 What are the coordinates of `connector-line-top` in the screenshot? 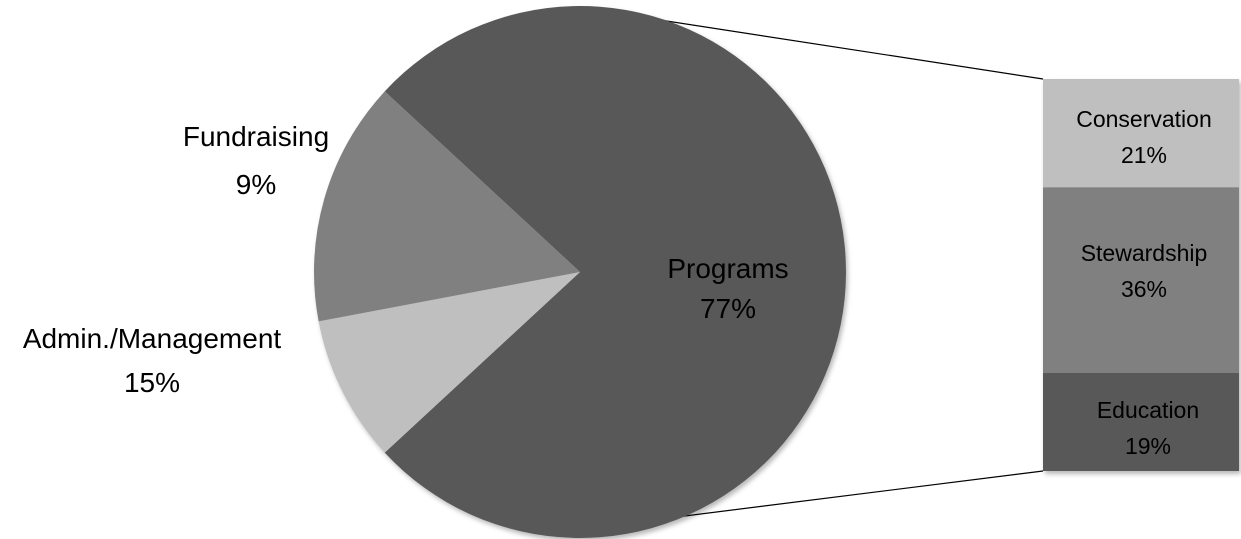 It's located at (832, 46).